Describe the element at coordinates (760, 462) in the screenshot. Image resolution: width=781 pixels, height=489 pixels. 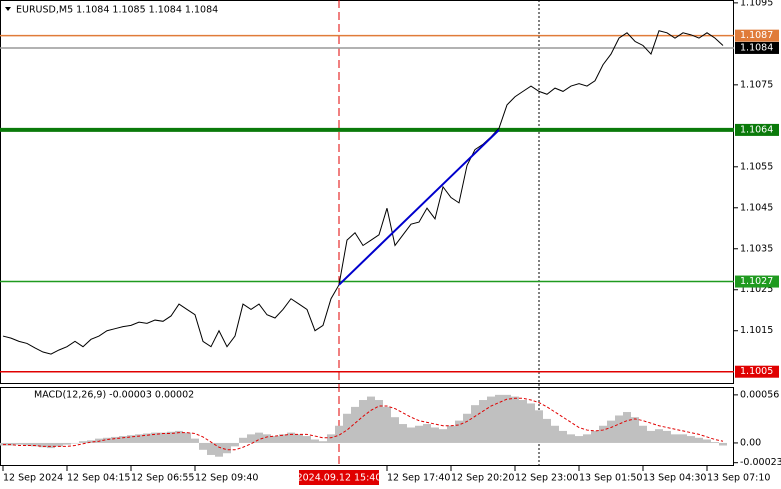
I see `y-tick-label: -0.00023` at that location.